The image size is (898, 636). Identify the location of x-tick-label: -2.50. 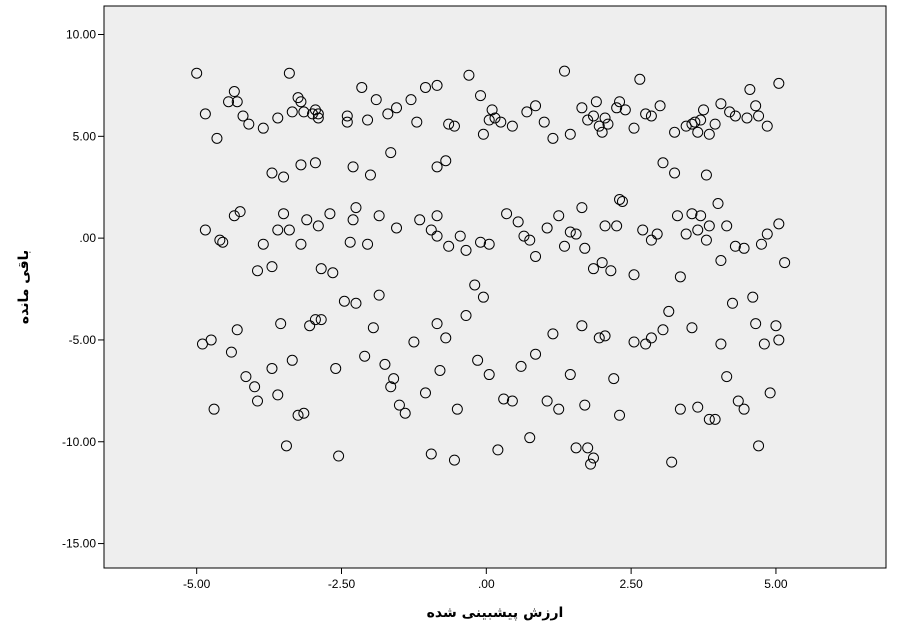
(342, 584).